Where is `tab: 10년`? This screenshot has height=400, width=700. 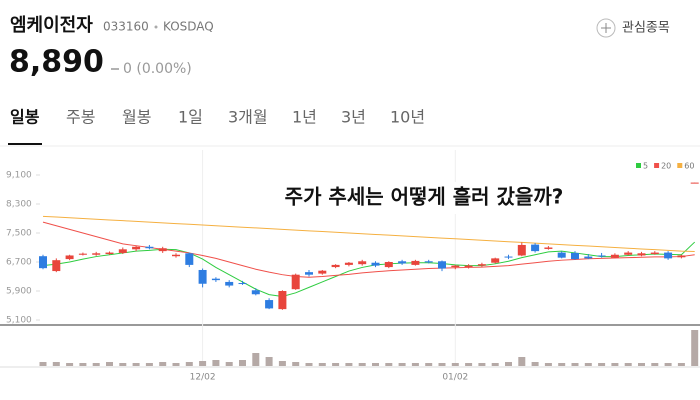 tab: 10년 is located at coordinates (407, 117).